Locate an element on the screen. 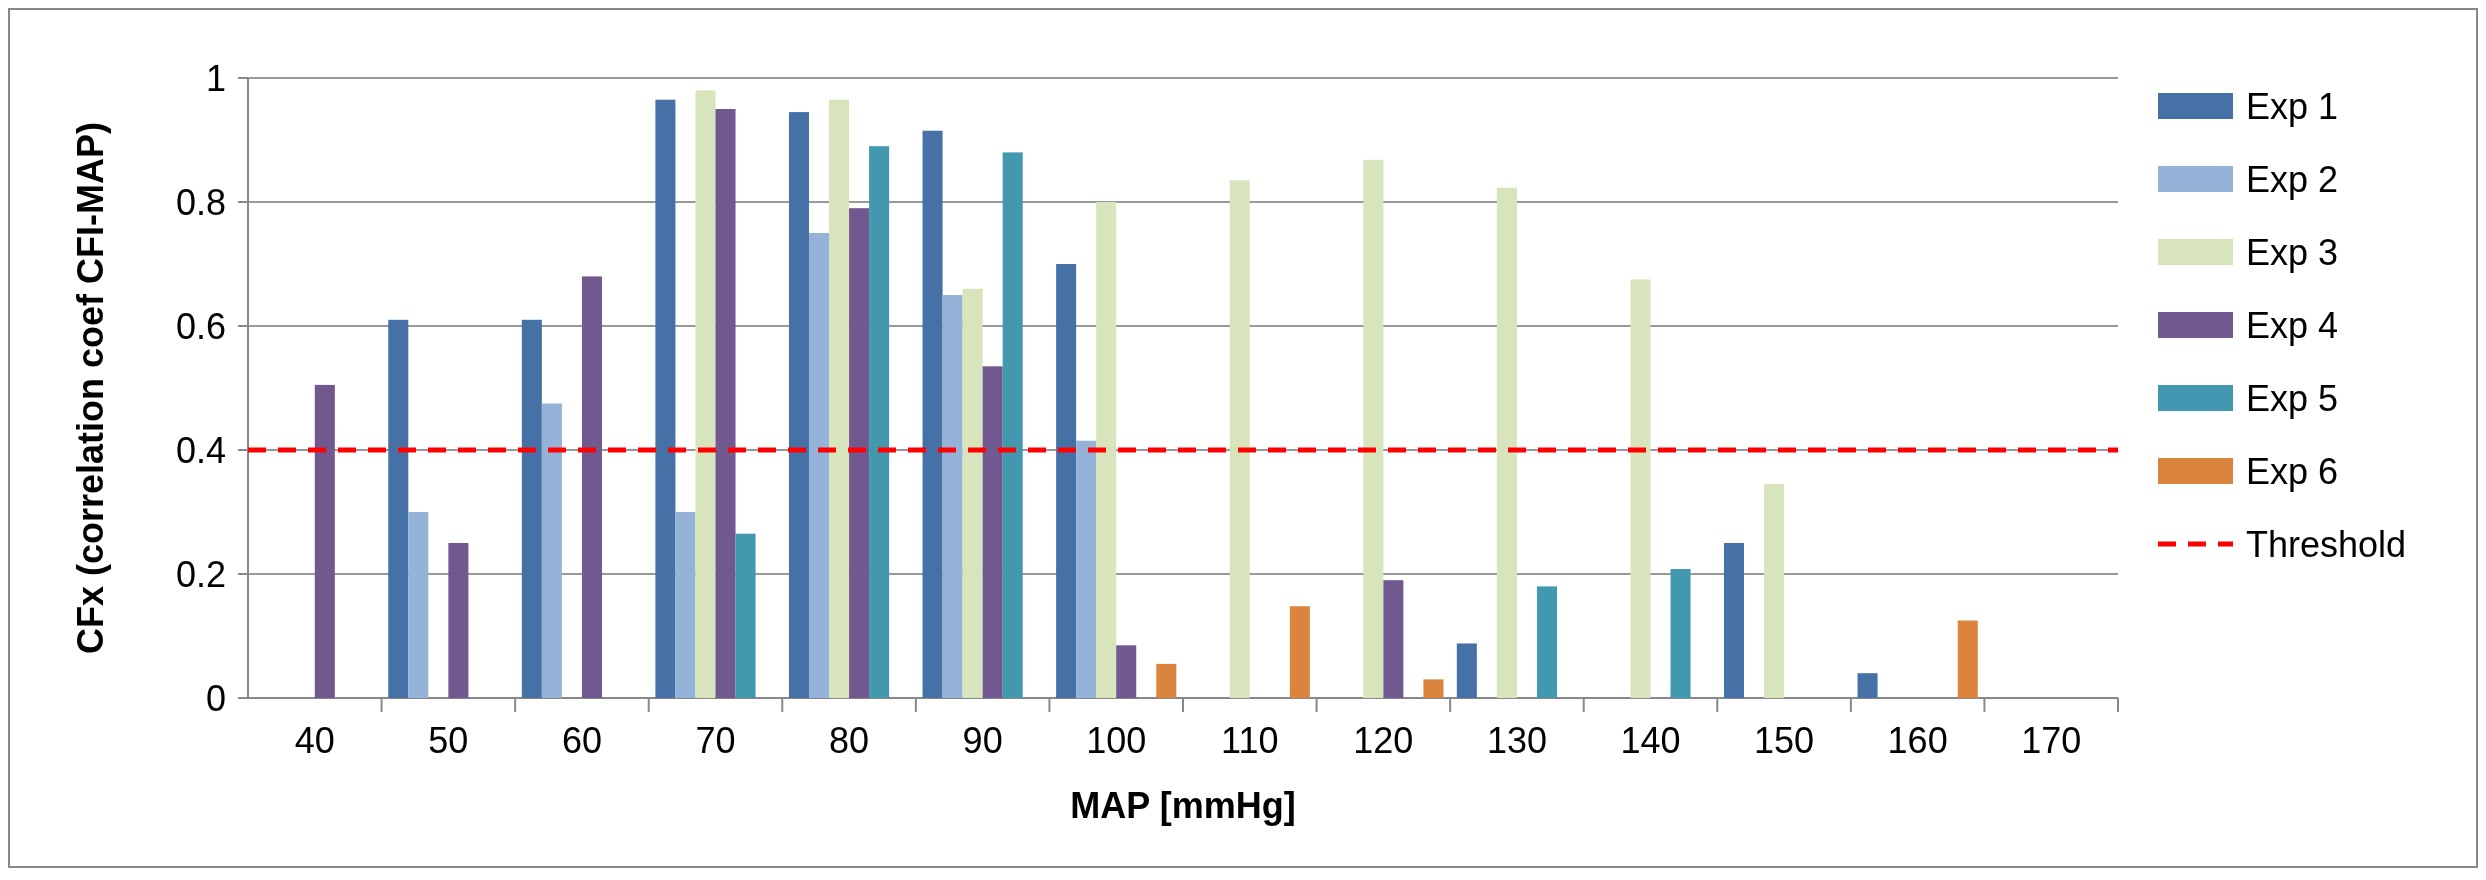 The width and height of the screenshot is (2486, 880). legend-label: Exp 3 is located at coordinates (2292, 252).